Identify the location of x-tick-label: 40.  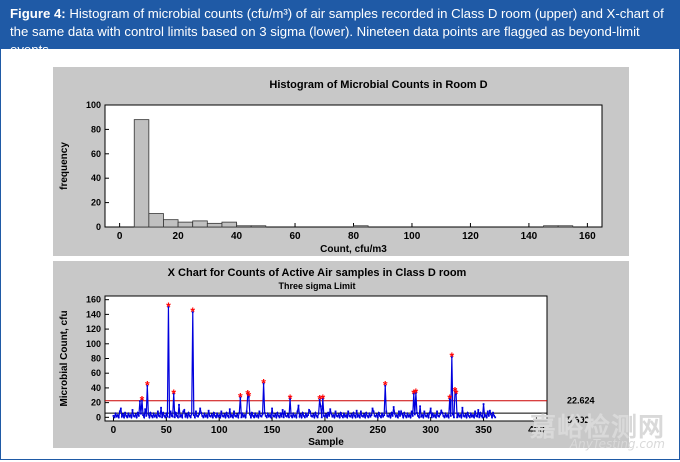
(237, 236).